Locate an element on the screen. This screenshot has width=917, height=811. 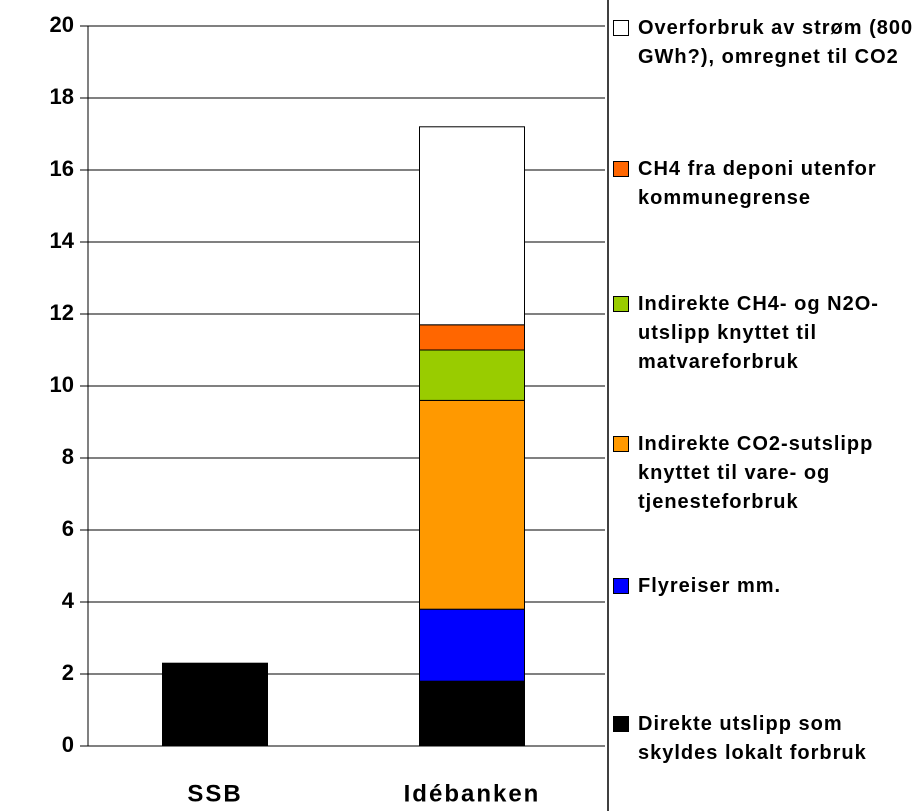
legend-label: Flyreiser mm. is located at coordinates (710, 586).